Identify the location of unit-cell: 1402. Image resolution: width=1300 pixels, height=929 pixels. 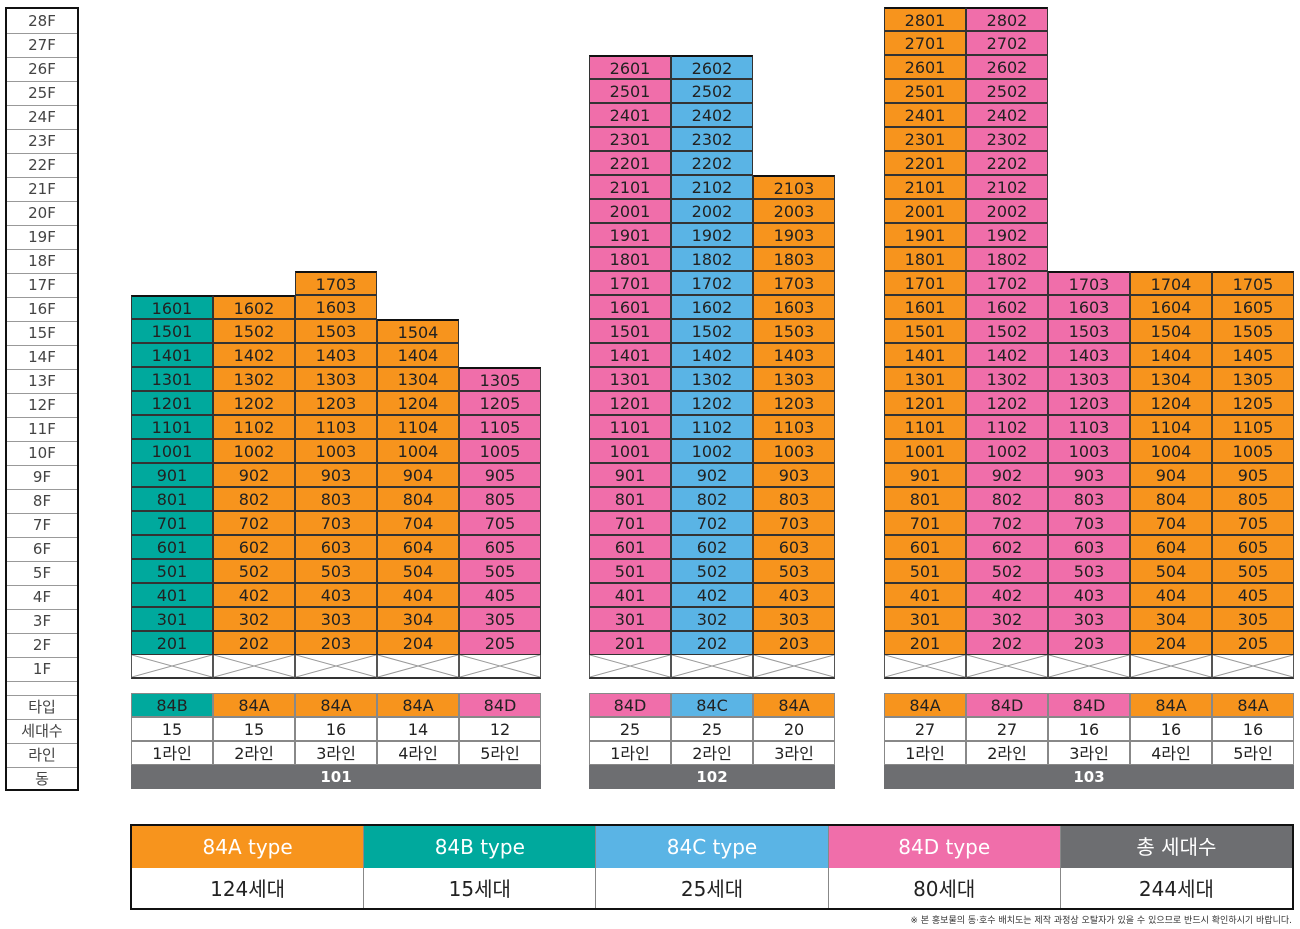
(254, 355).